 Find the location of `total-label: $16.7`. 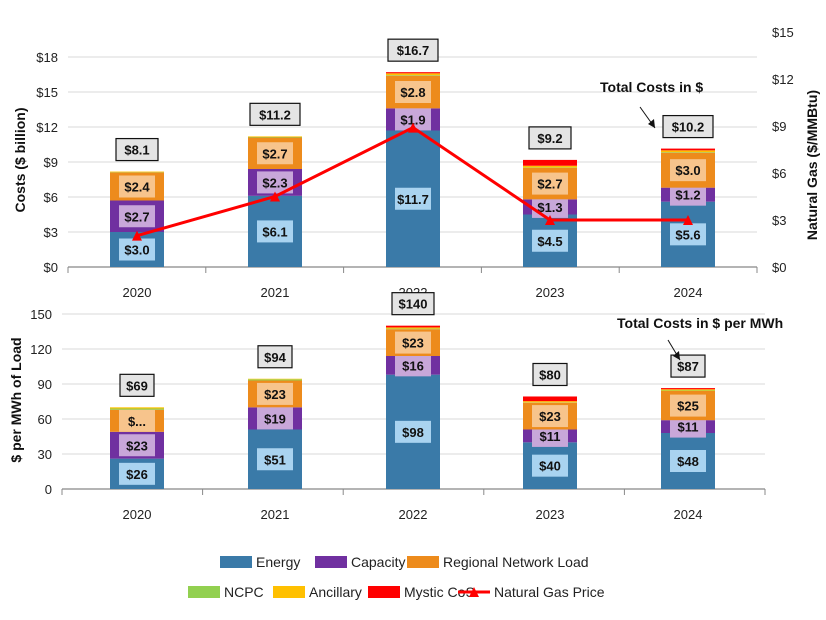

total-label: $16.7 is located at coordinates (413, 50).